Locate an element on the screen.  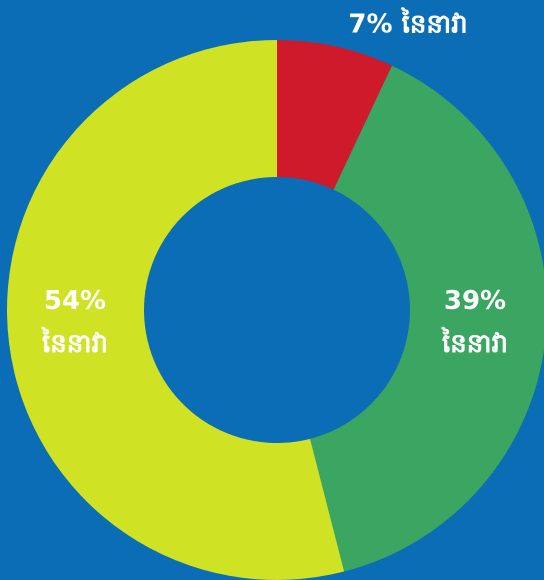
donut-slice is located at coordinates (334, 115).